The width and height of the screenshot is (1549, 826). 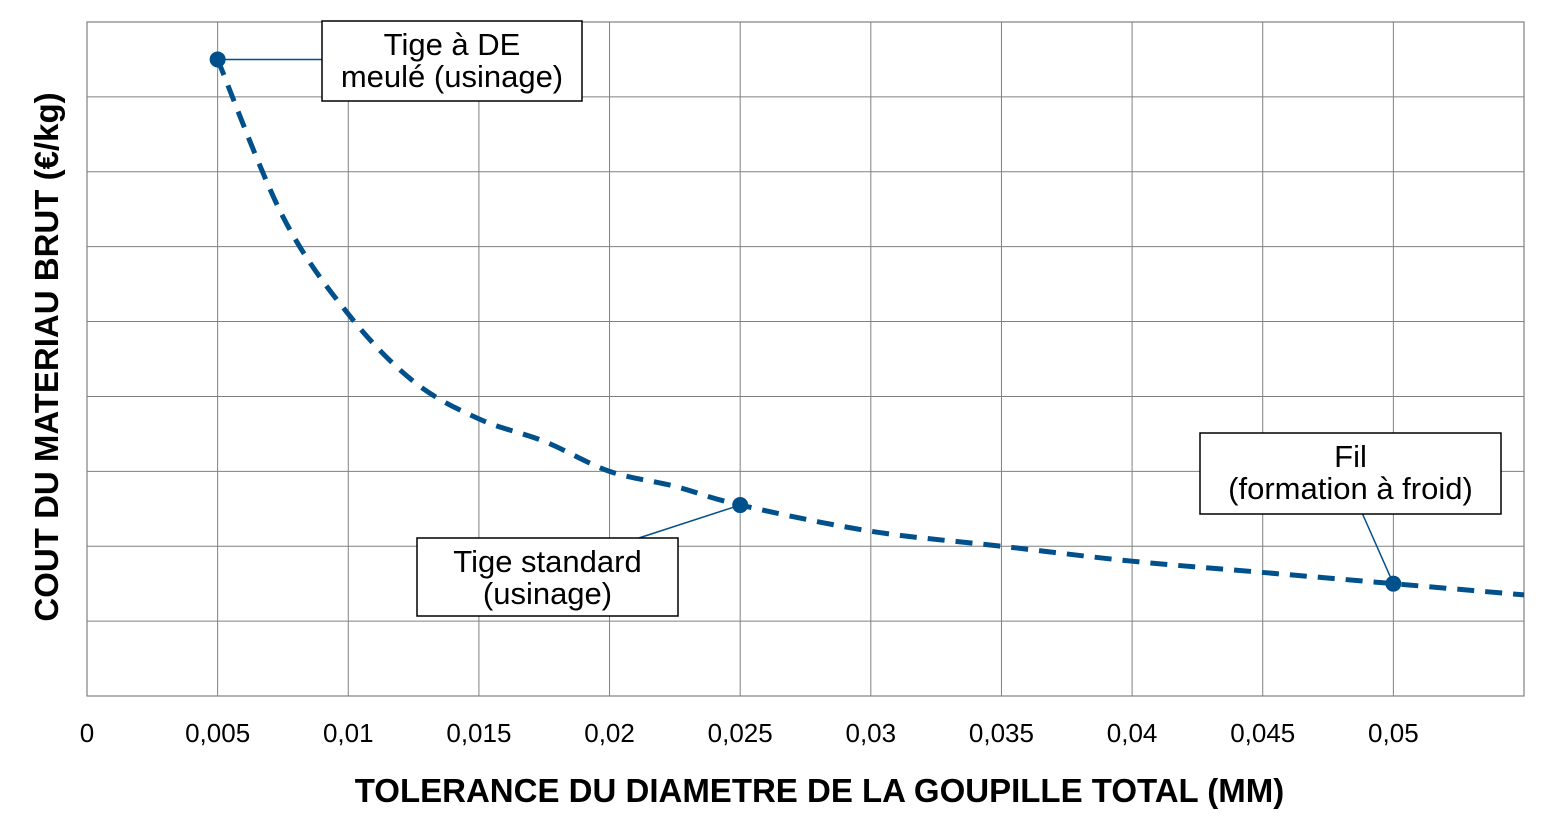 What do you see at coordinates (452, 44) in the screenshot?
I see `annotation-label: Tige à DE` at bounding box center [452, 44].